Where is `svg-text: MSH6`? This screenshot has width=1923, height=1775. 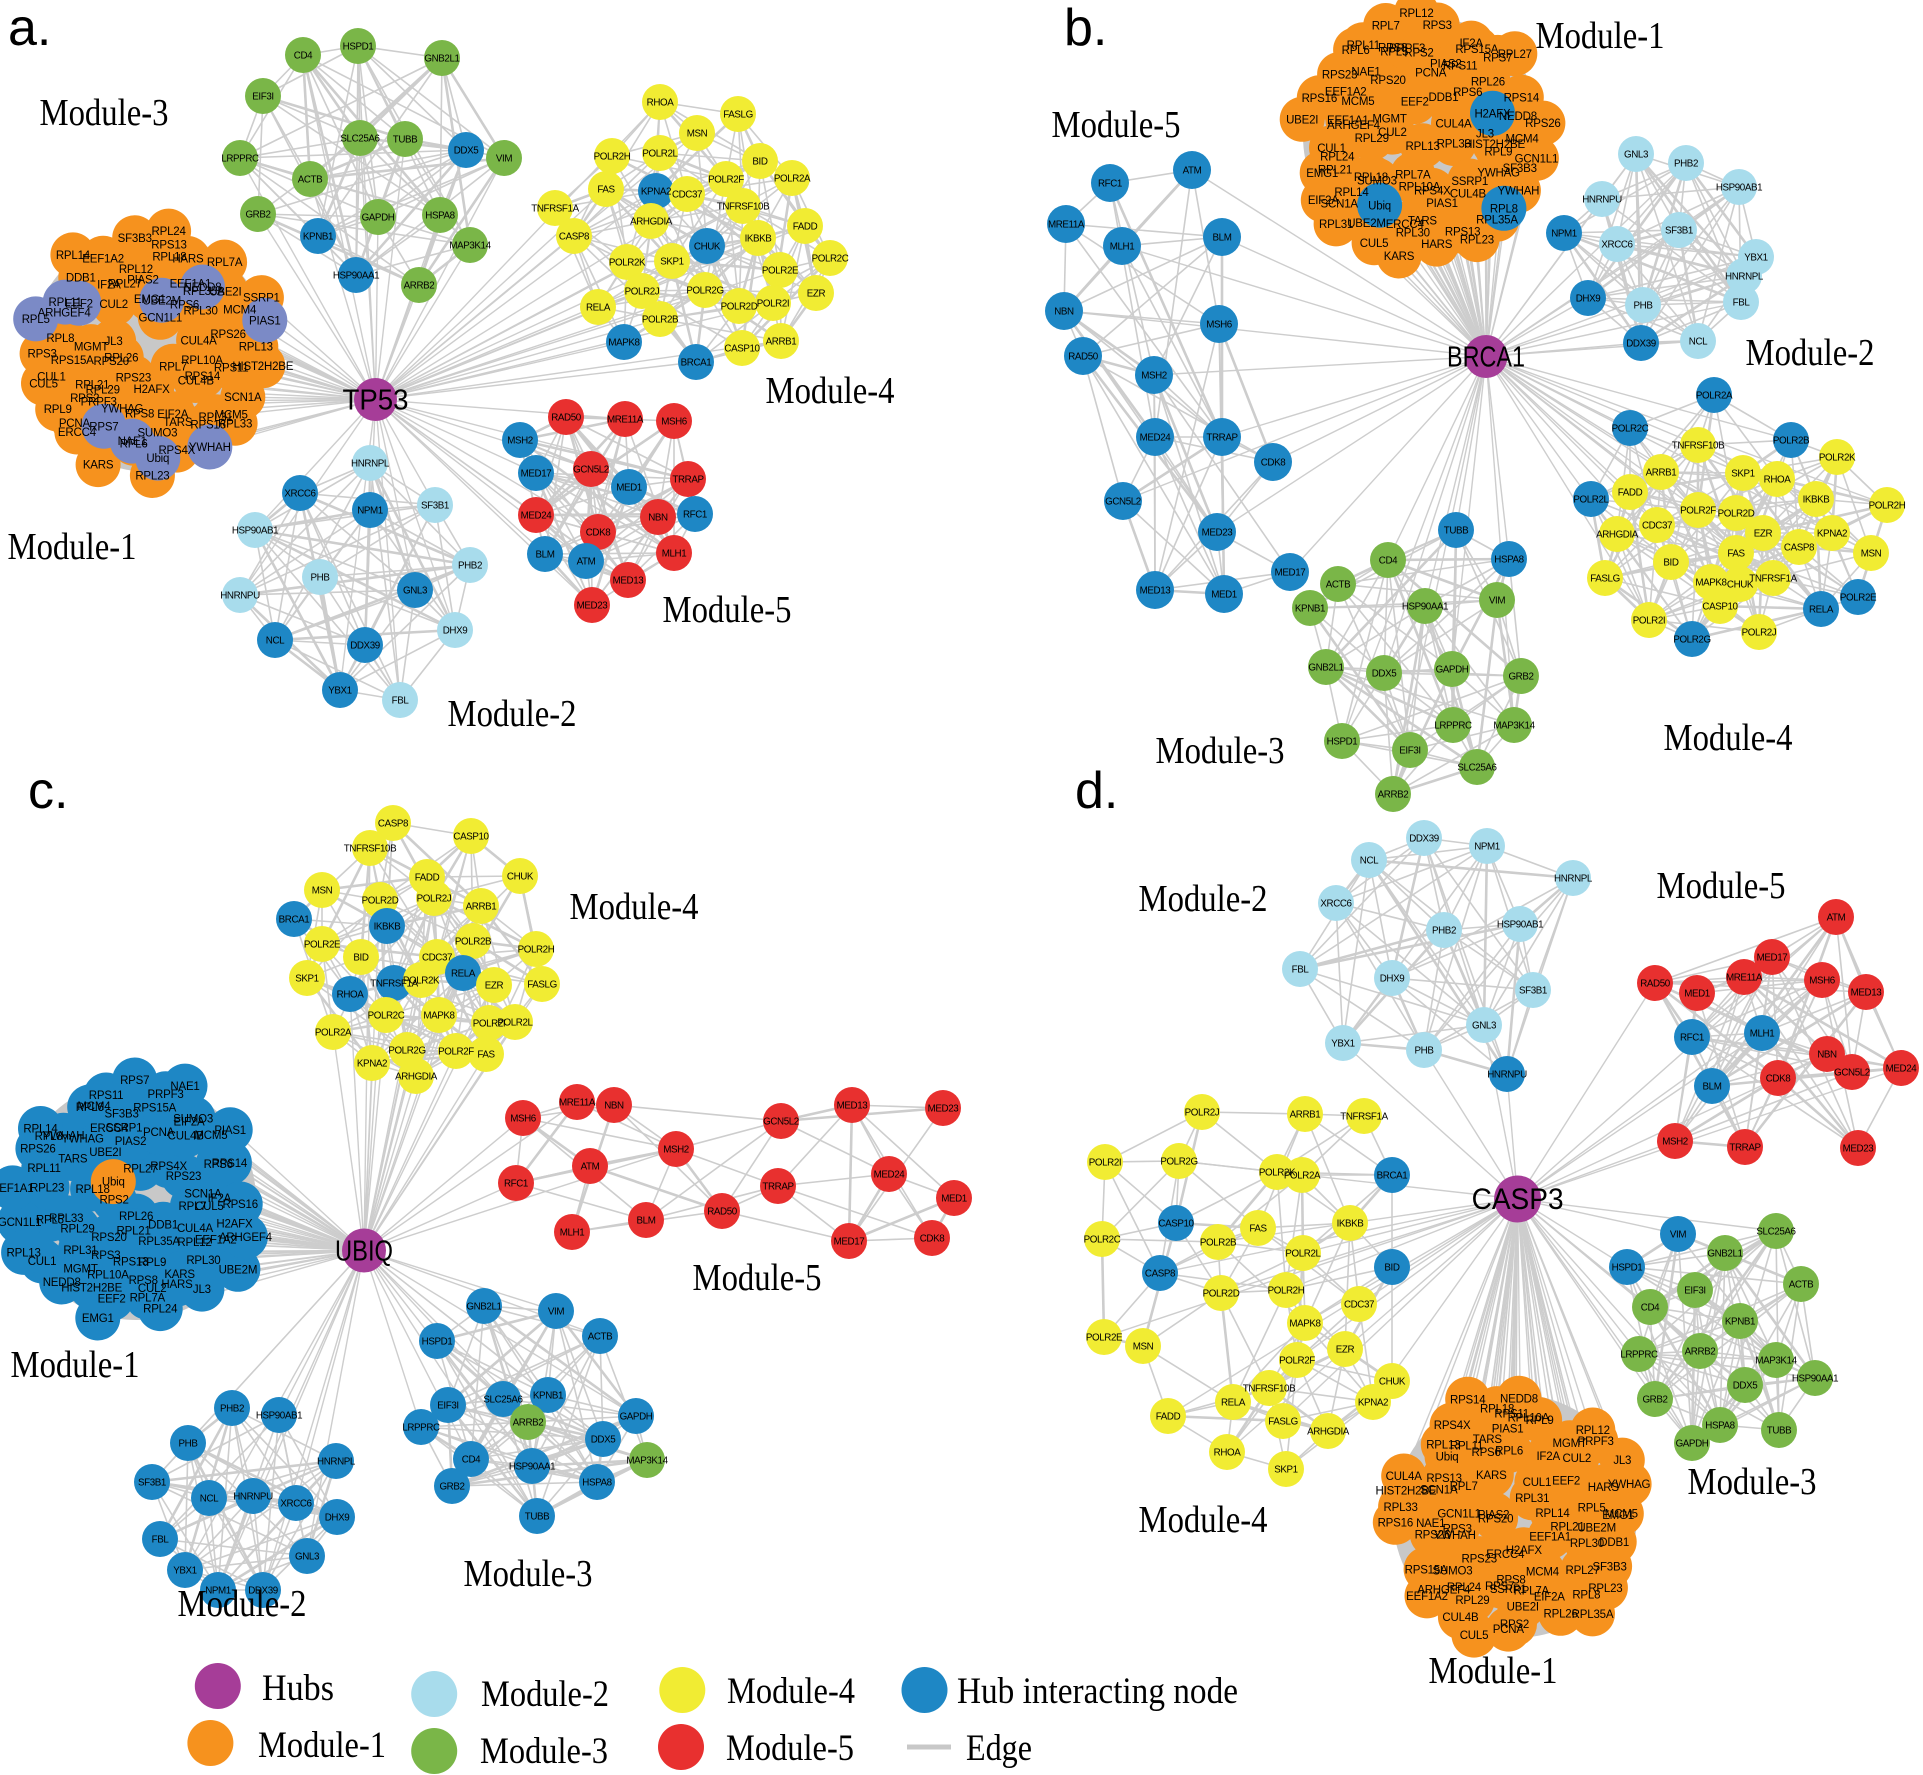
svg-text: MSH6 is located at coordinates (674, 422).